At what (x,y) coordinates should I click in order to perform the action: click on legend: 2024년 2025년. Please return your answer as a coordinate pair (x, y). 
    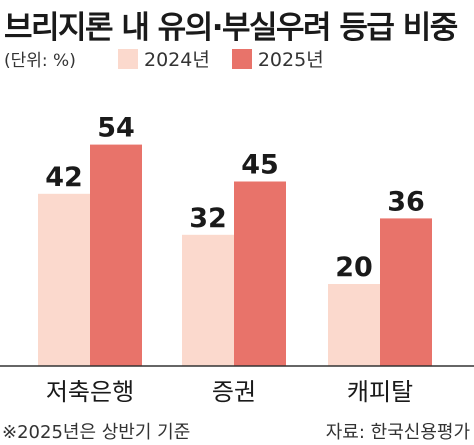
    Looking at the image, I should click on (232, 58).